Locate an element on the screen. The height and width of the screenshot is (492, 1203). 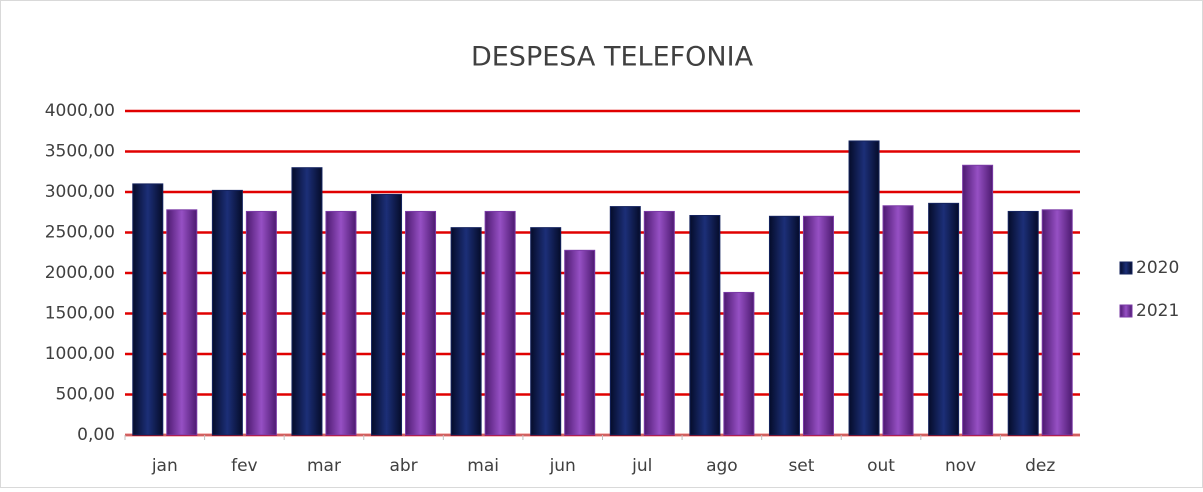
y-tick-label: 3500,00 is located at coordinates (80, 152).